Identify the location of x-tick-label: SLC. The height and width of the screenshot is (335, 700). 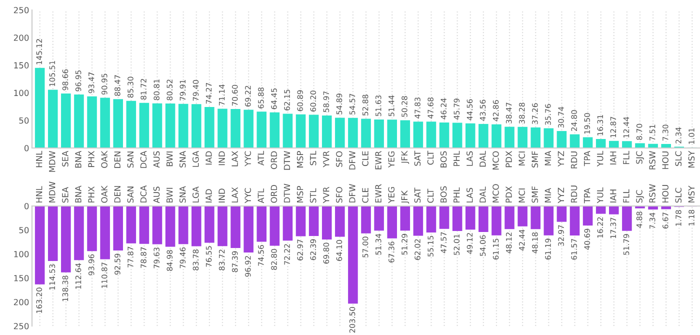
(678, 195).